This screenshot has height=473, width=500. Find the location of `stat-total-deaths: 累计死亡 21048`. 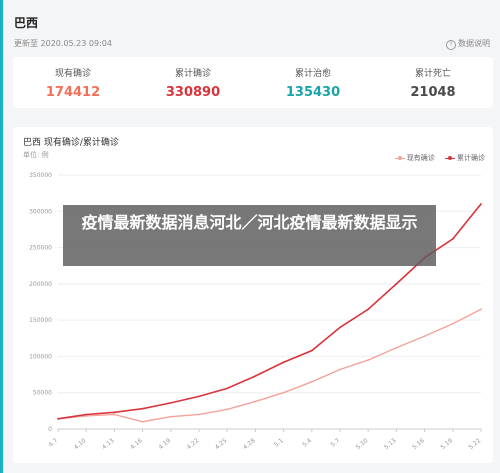

stat-total-deaths: 累计死亡 21048 is located at coordinates (433, 78).